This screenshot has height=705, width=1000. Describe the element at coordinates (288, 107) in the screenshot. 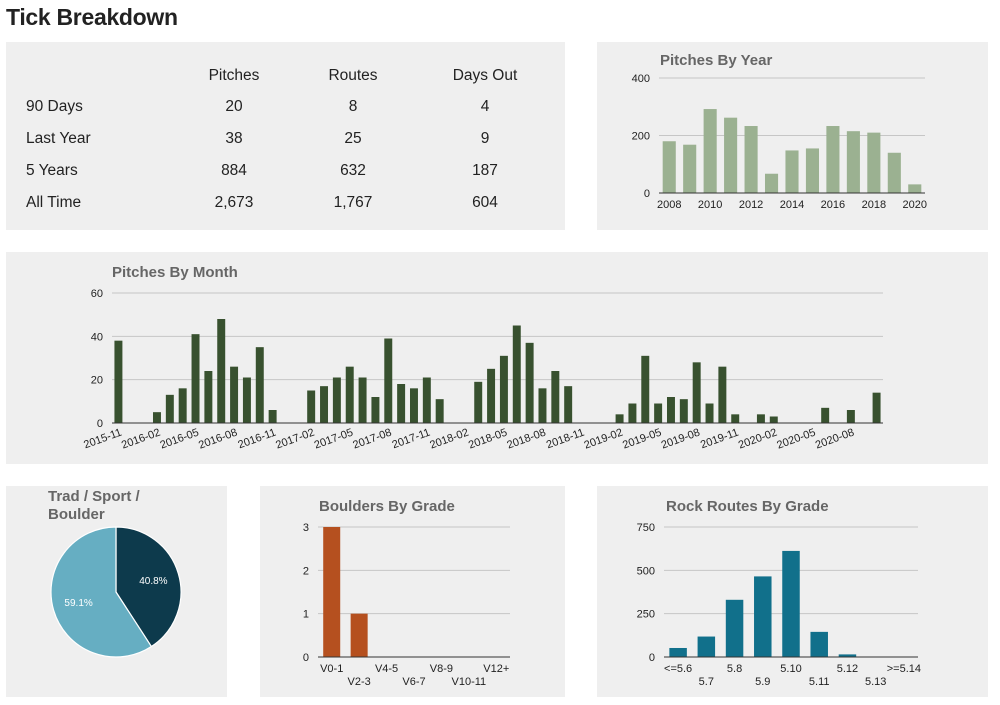

I see `stats-row-90-days: 90 Days 20 8 4` at that location.